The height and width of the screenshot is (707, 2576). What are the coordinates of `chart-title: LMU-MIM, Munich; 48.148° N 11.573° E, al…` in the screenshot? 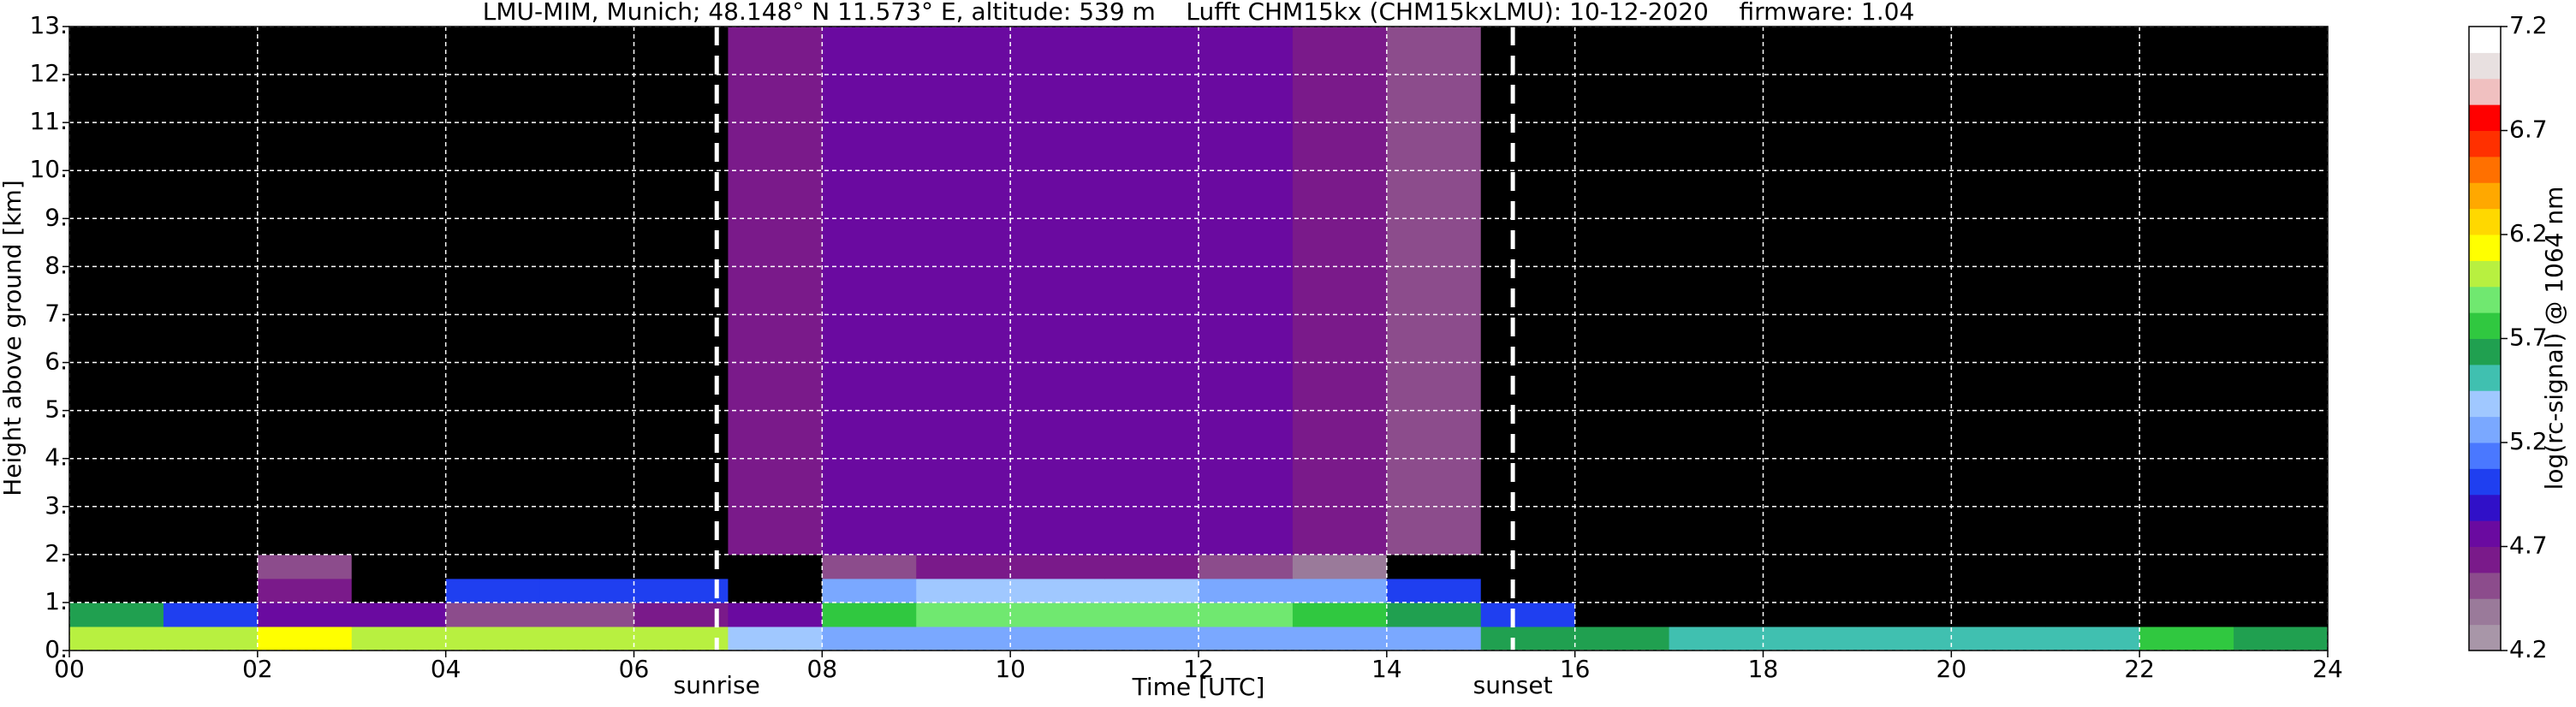 It's located at (1199, 13).